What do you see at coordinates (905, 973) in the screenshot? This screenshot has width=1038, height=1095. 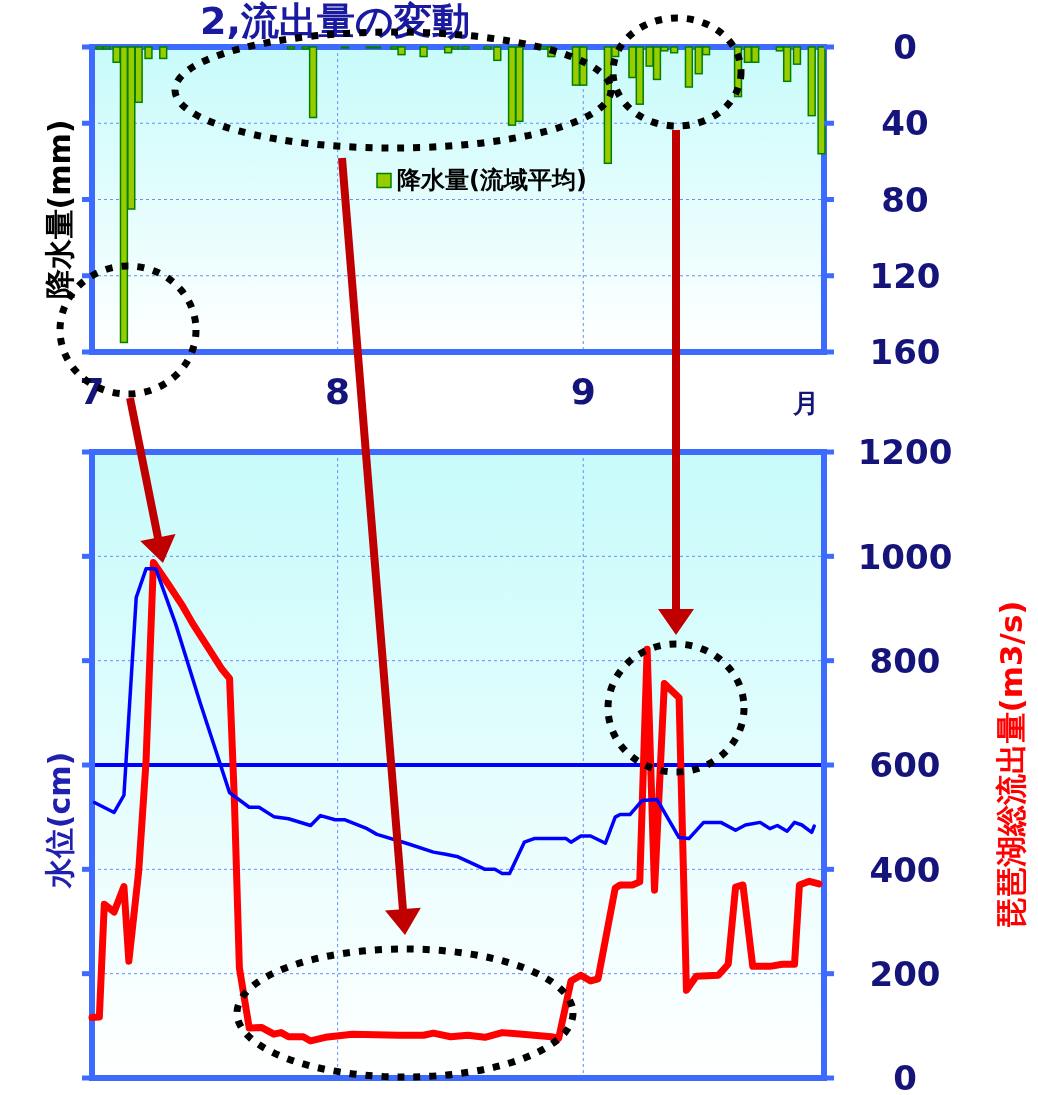 I see `y-tick-label: 200` at bounding box center [905, 973].